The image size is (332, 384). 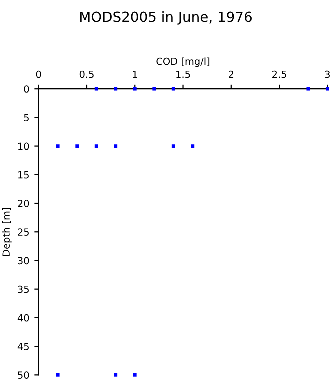 What do you see at coordinates (23, 346) in the screenshot?
I see `y-tick-label: 45` at bounding box center [23, 346].